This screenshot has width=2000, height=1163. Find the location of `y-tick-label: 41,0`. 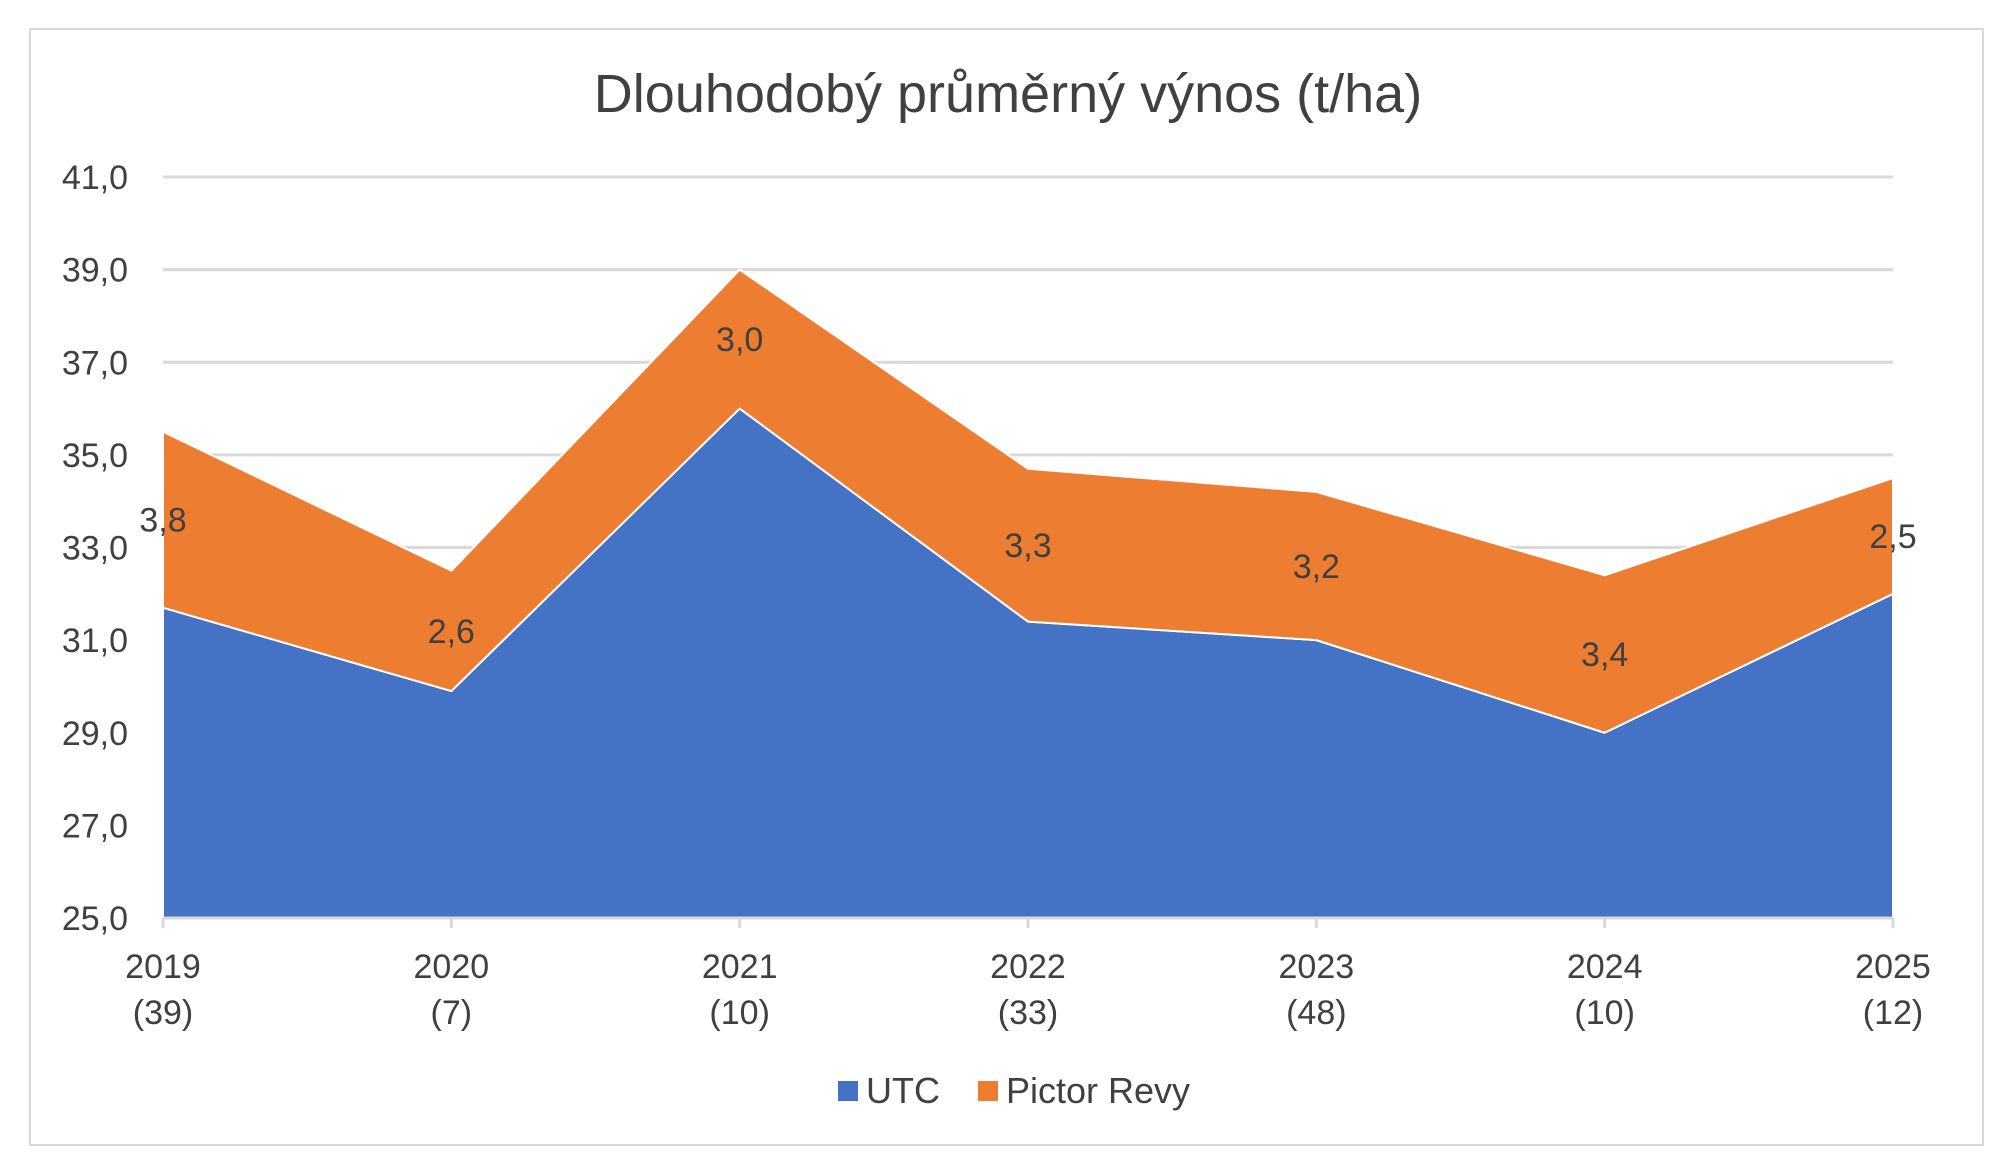

y-tick-label: 41,0 is located at coordinates (95, 178).